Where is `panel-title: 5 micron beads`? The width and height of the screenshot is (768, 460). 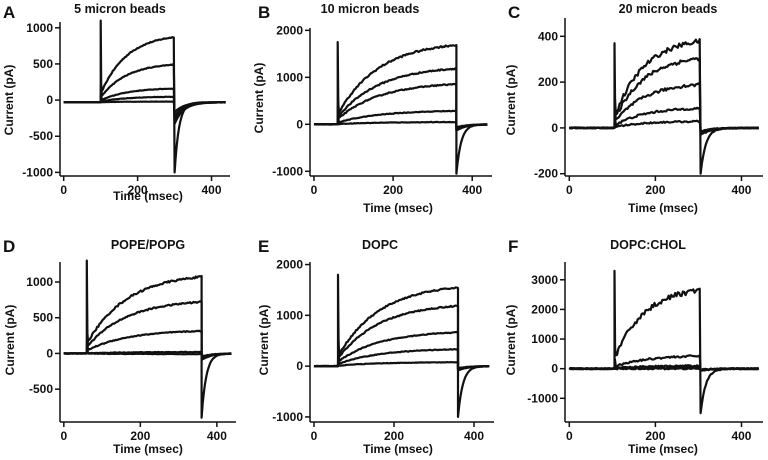
panel-title: 5 micron beads is located at coordinates (120, 9).